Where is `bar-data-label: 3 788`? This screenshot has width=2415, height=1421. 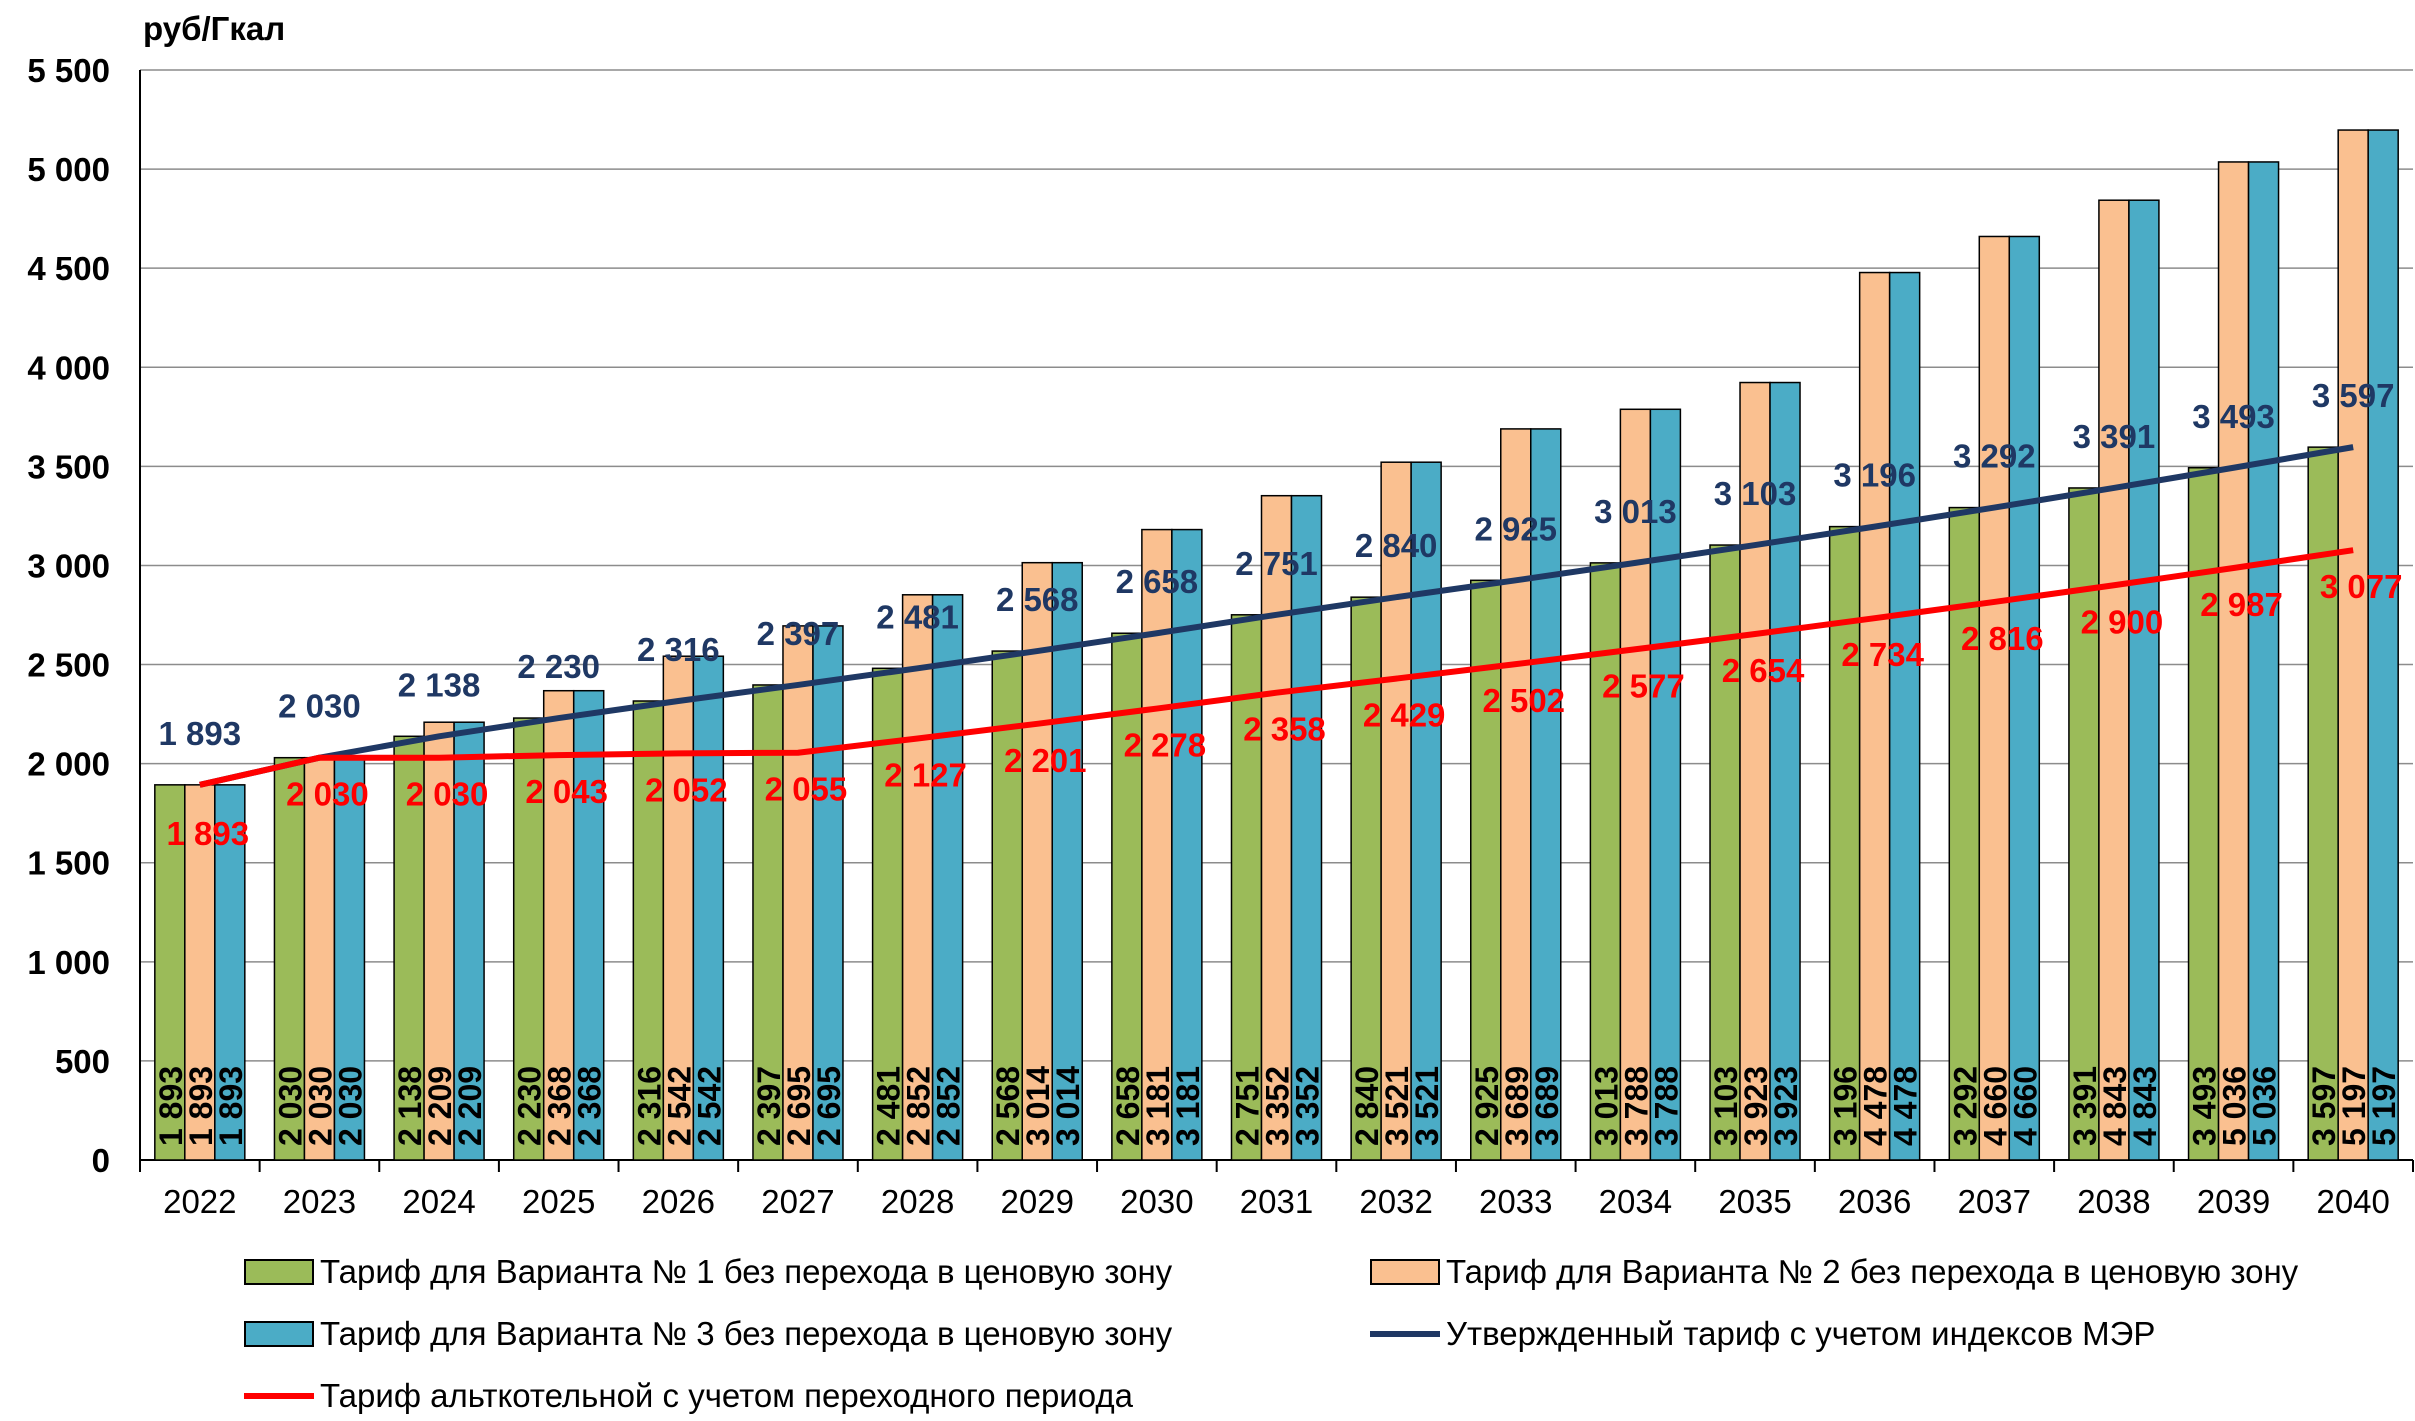
bar-data-label: 3 788 is located at coordinates (1666, 1106).